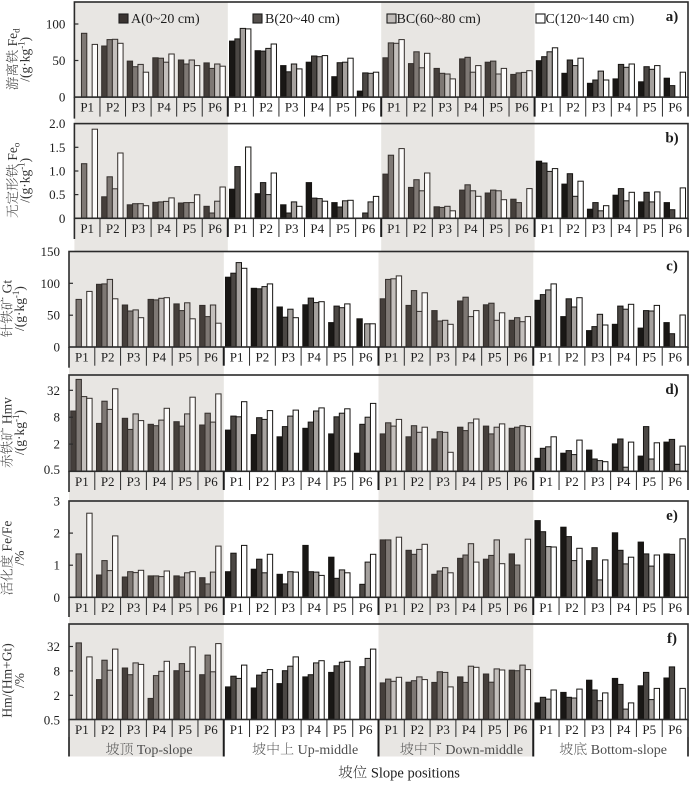  I want to click on svg-text: d), so click(671, 390).